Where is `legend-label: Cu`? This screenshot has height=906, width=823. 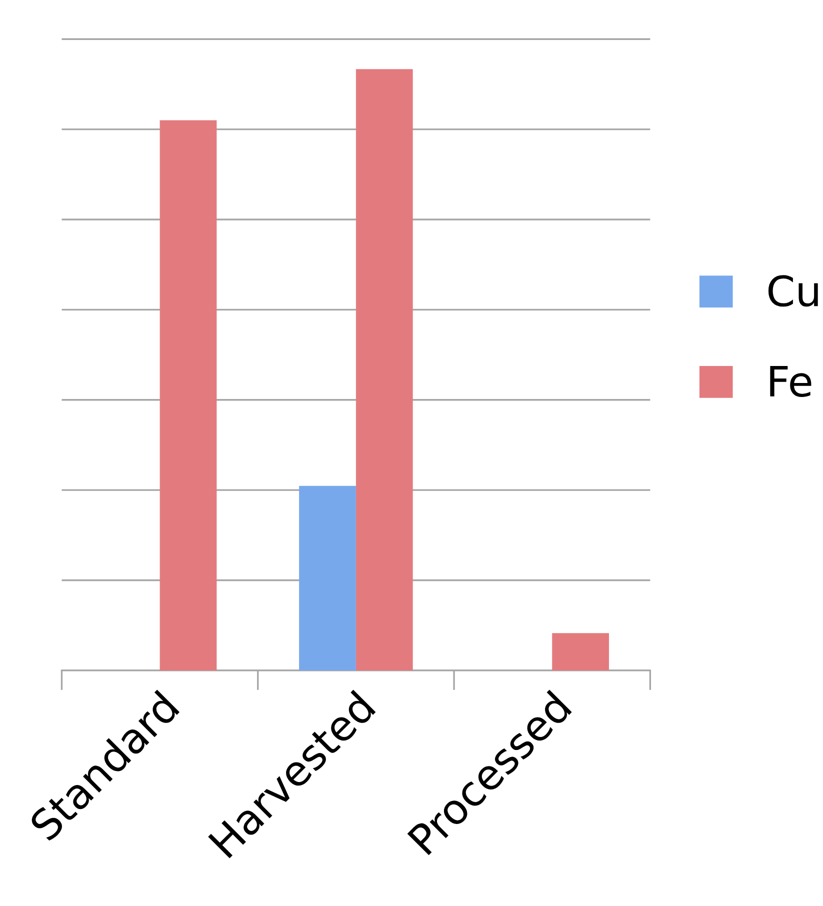 legend-label: Cu is located at coordinates (793, 291).